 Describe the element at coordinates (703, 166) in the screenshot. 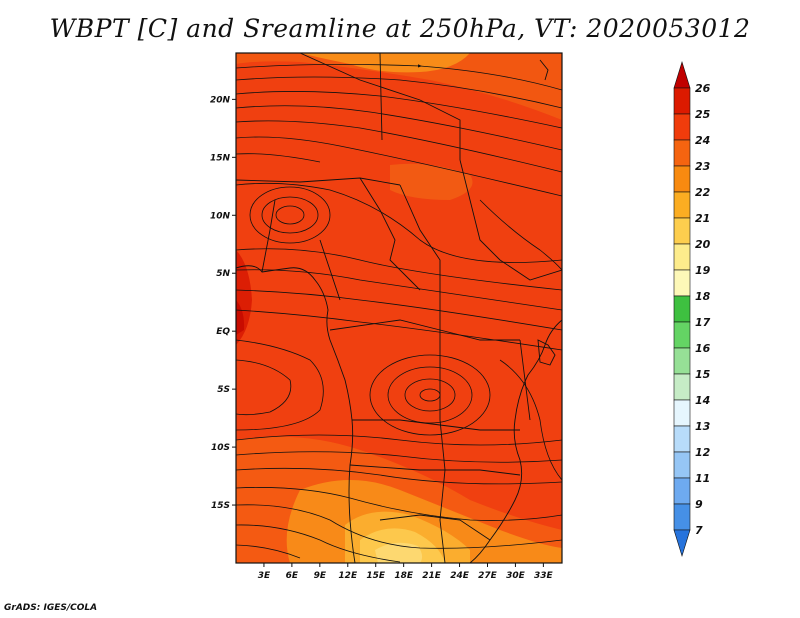

I see `colorbar-label: 23` at that location.